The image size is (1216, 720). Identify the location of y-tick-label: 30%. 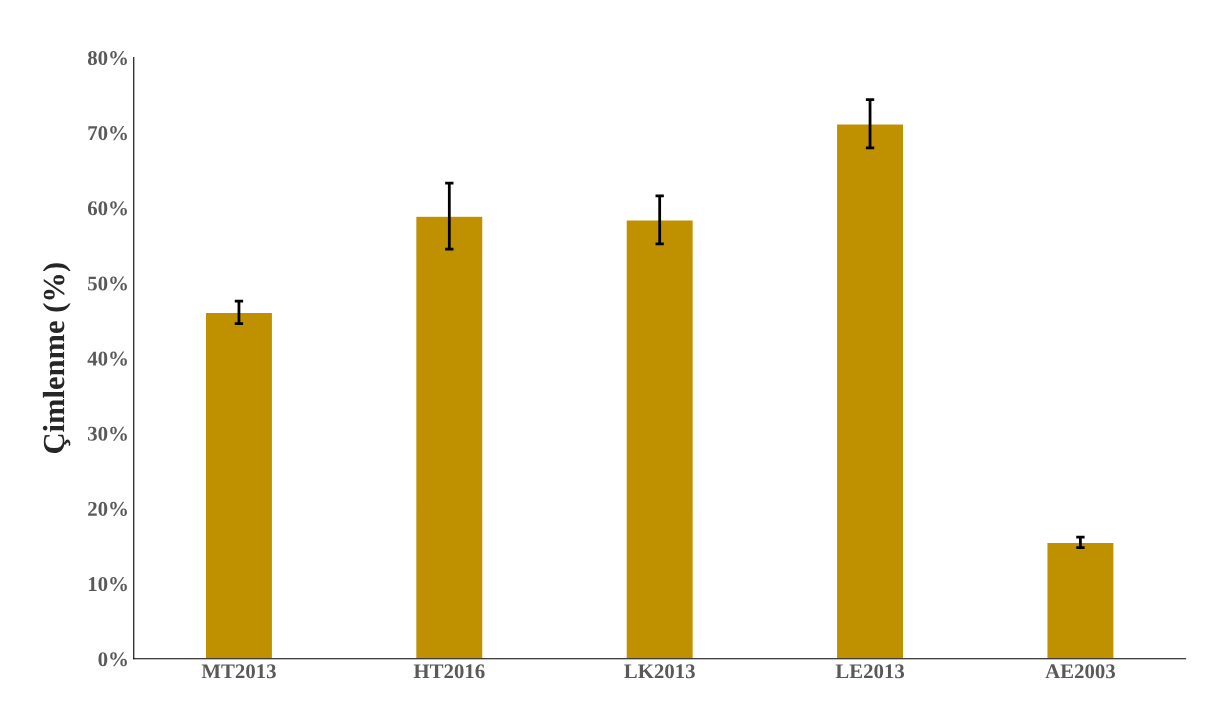
(107, 433).